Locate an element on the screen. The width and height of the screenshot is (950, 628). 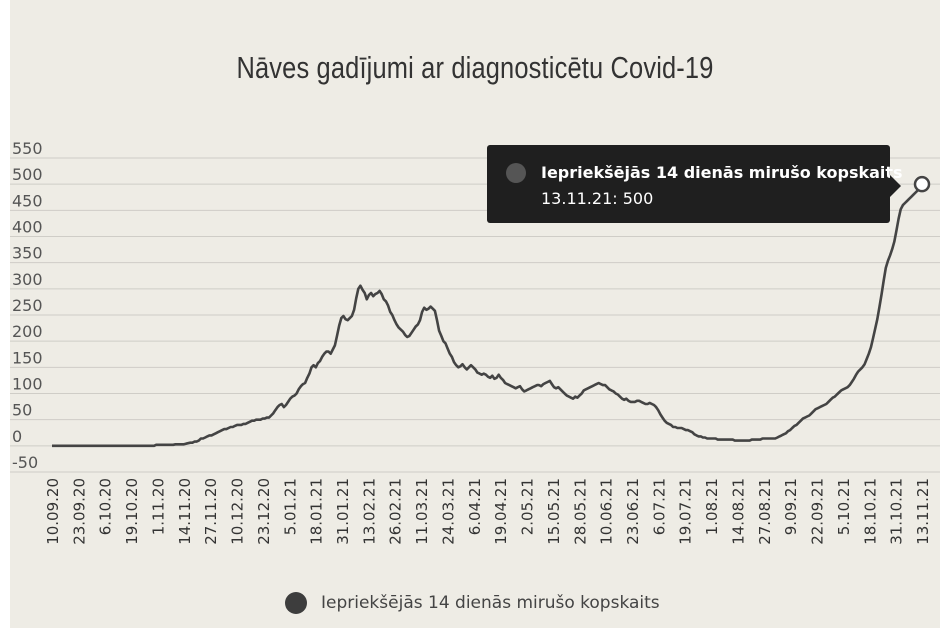
x-tick-label: 11.03.21 is located at coordinates (422, 511).